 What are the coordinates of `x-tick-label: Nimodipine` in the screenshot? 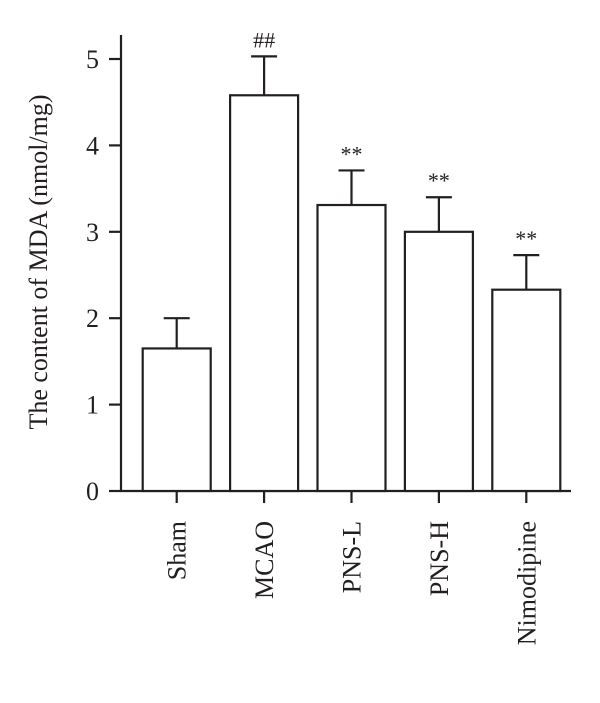 It's located at (526, 583).